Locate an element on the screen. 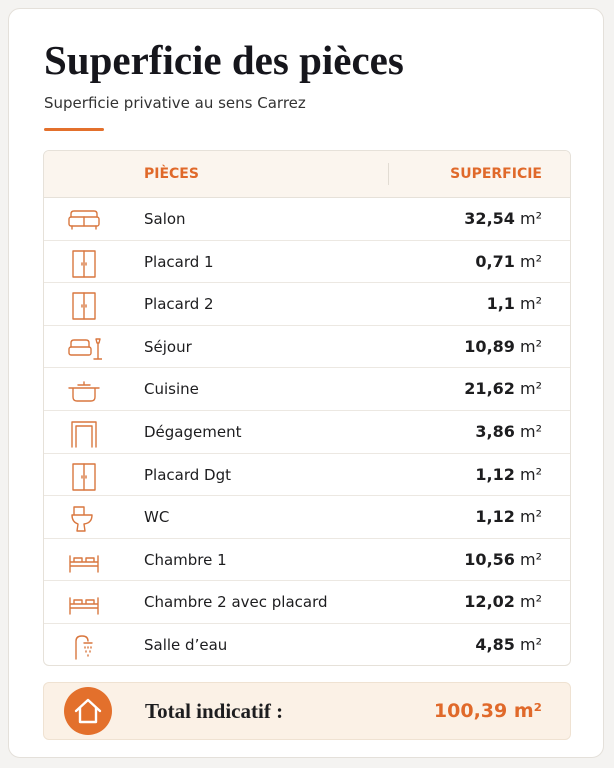 Image resolution: width=614 pixels, height=768 pixels. subtitle: Superficie privative au sens Carrez is located at coordinates (175, 103).